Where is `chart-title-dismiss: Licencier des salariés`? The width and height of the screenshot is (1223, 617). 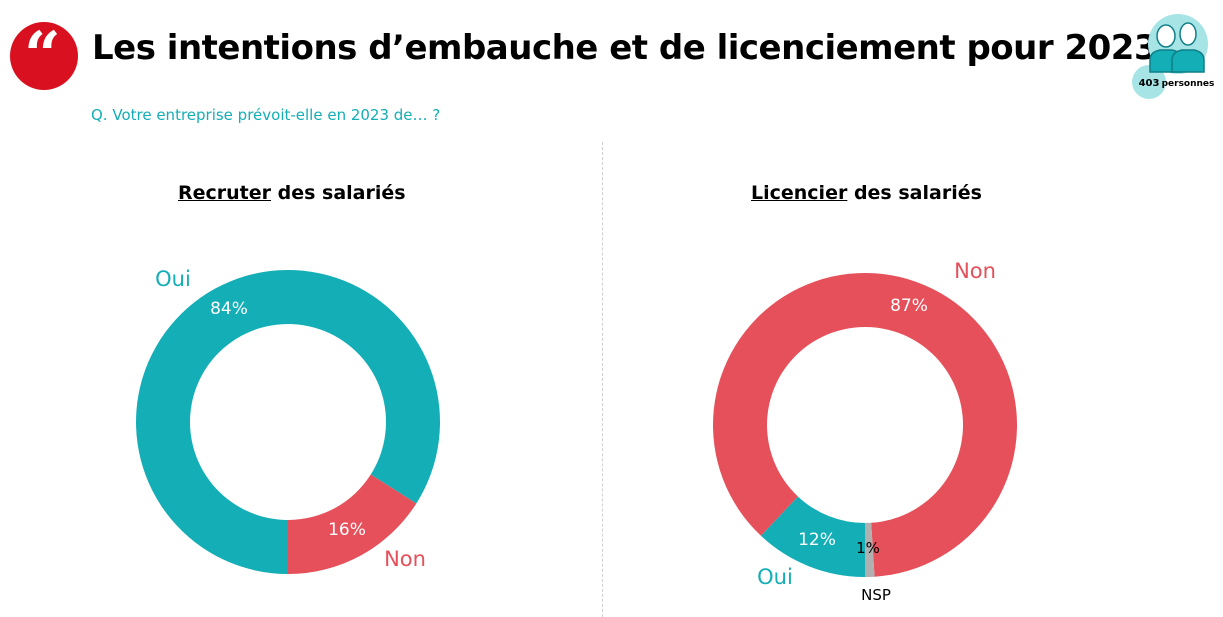 chart-title-dismiss: Licencier des salariés is located at coordinates (866, 193).